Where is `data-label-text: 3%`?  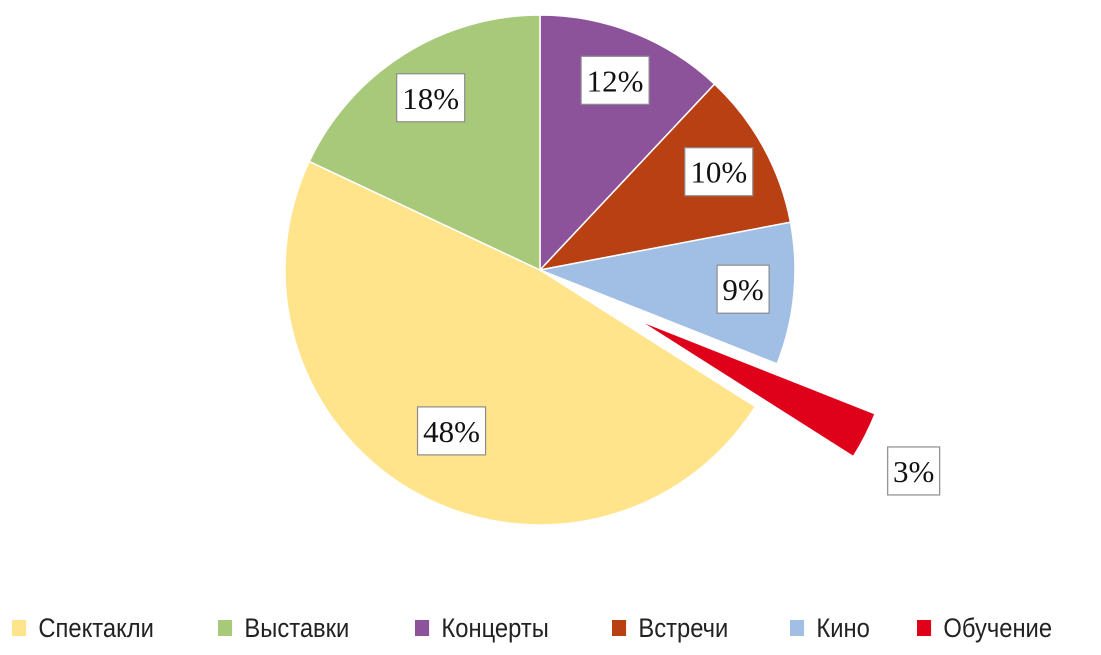
data-label-text: 3% is located at coordinates (913, 471).